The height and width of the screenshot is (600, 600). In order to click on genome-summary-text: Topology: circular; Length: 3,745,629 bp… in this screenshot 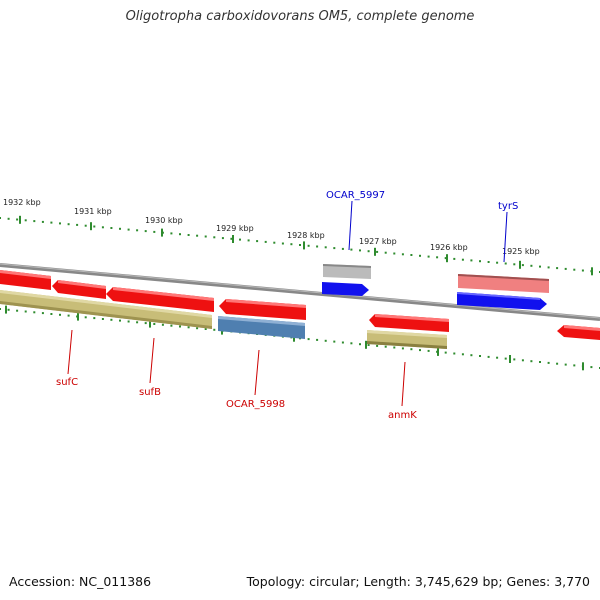, I will do `click(418, 581)`.